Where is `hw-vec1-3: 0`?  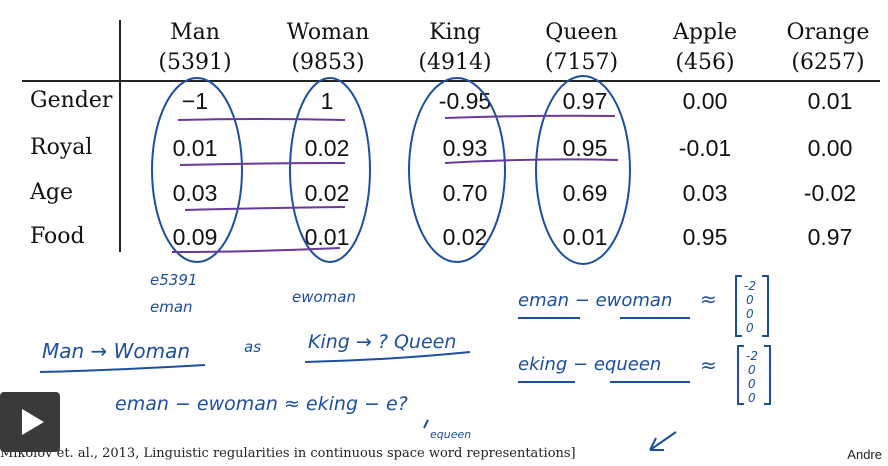 hw-vec1-3: 0 is located at coordinates (750, 328).